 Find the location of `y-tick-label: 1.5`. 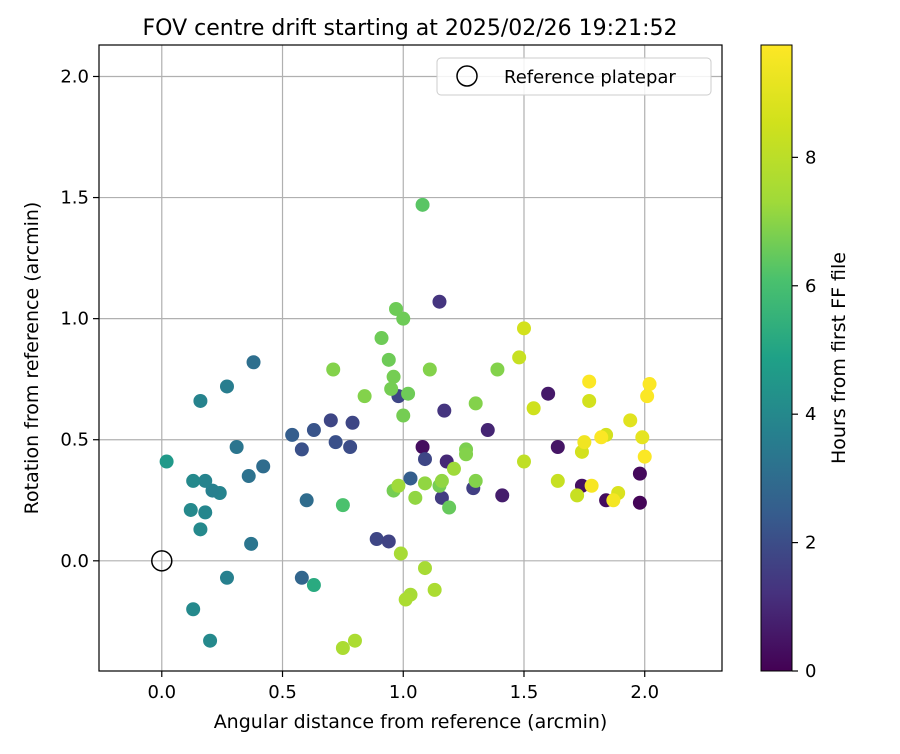

y-tick-label: 1.5 is located at coordinates (74, 198).